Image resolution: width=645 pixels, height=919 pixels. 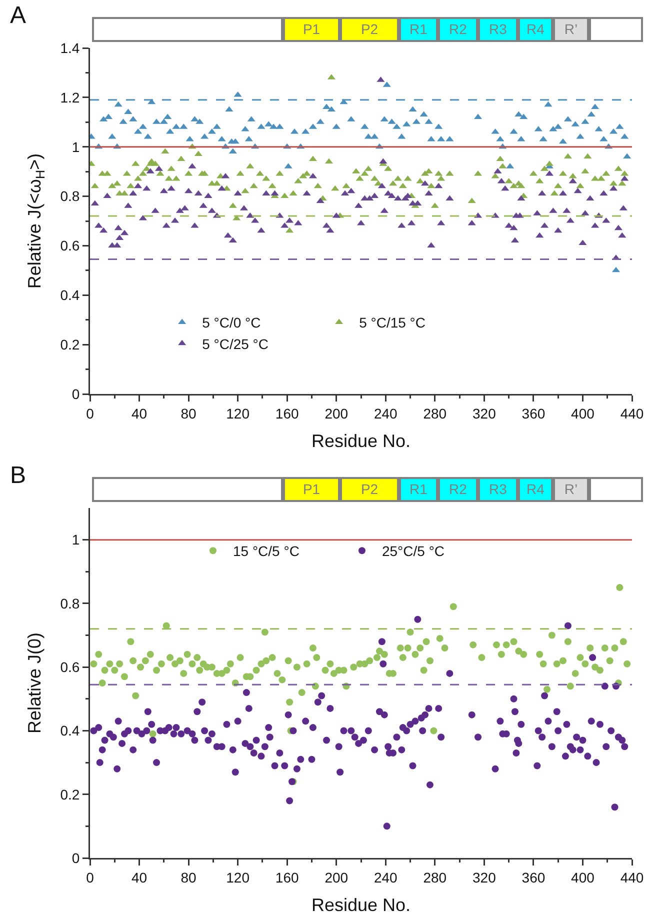 I want to click on y-tick-label: 1.4, so click(x=70, y=48).